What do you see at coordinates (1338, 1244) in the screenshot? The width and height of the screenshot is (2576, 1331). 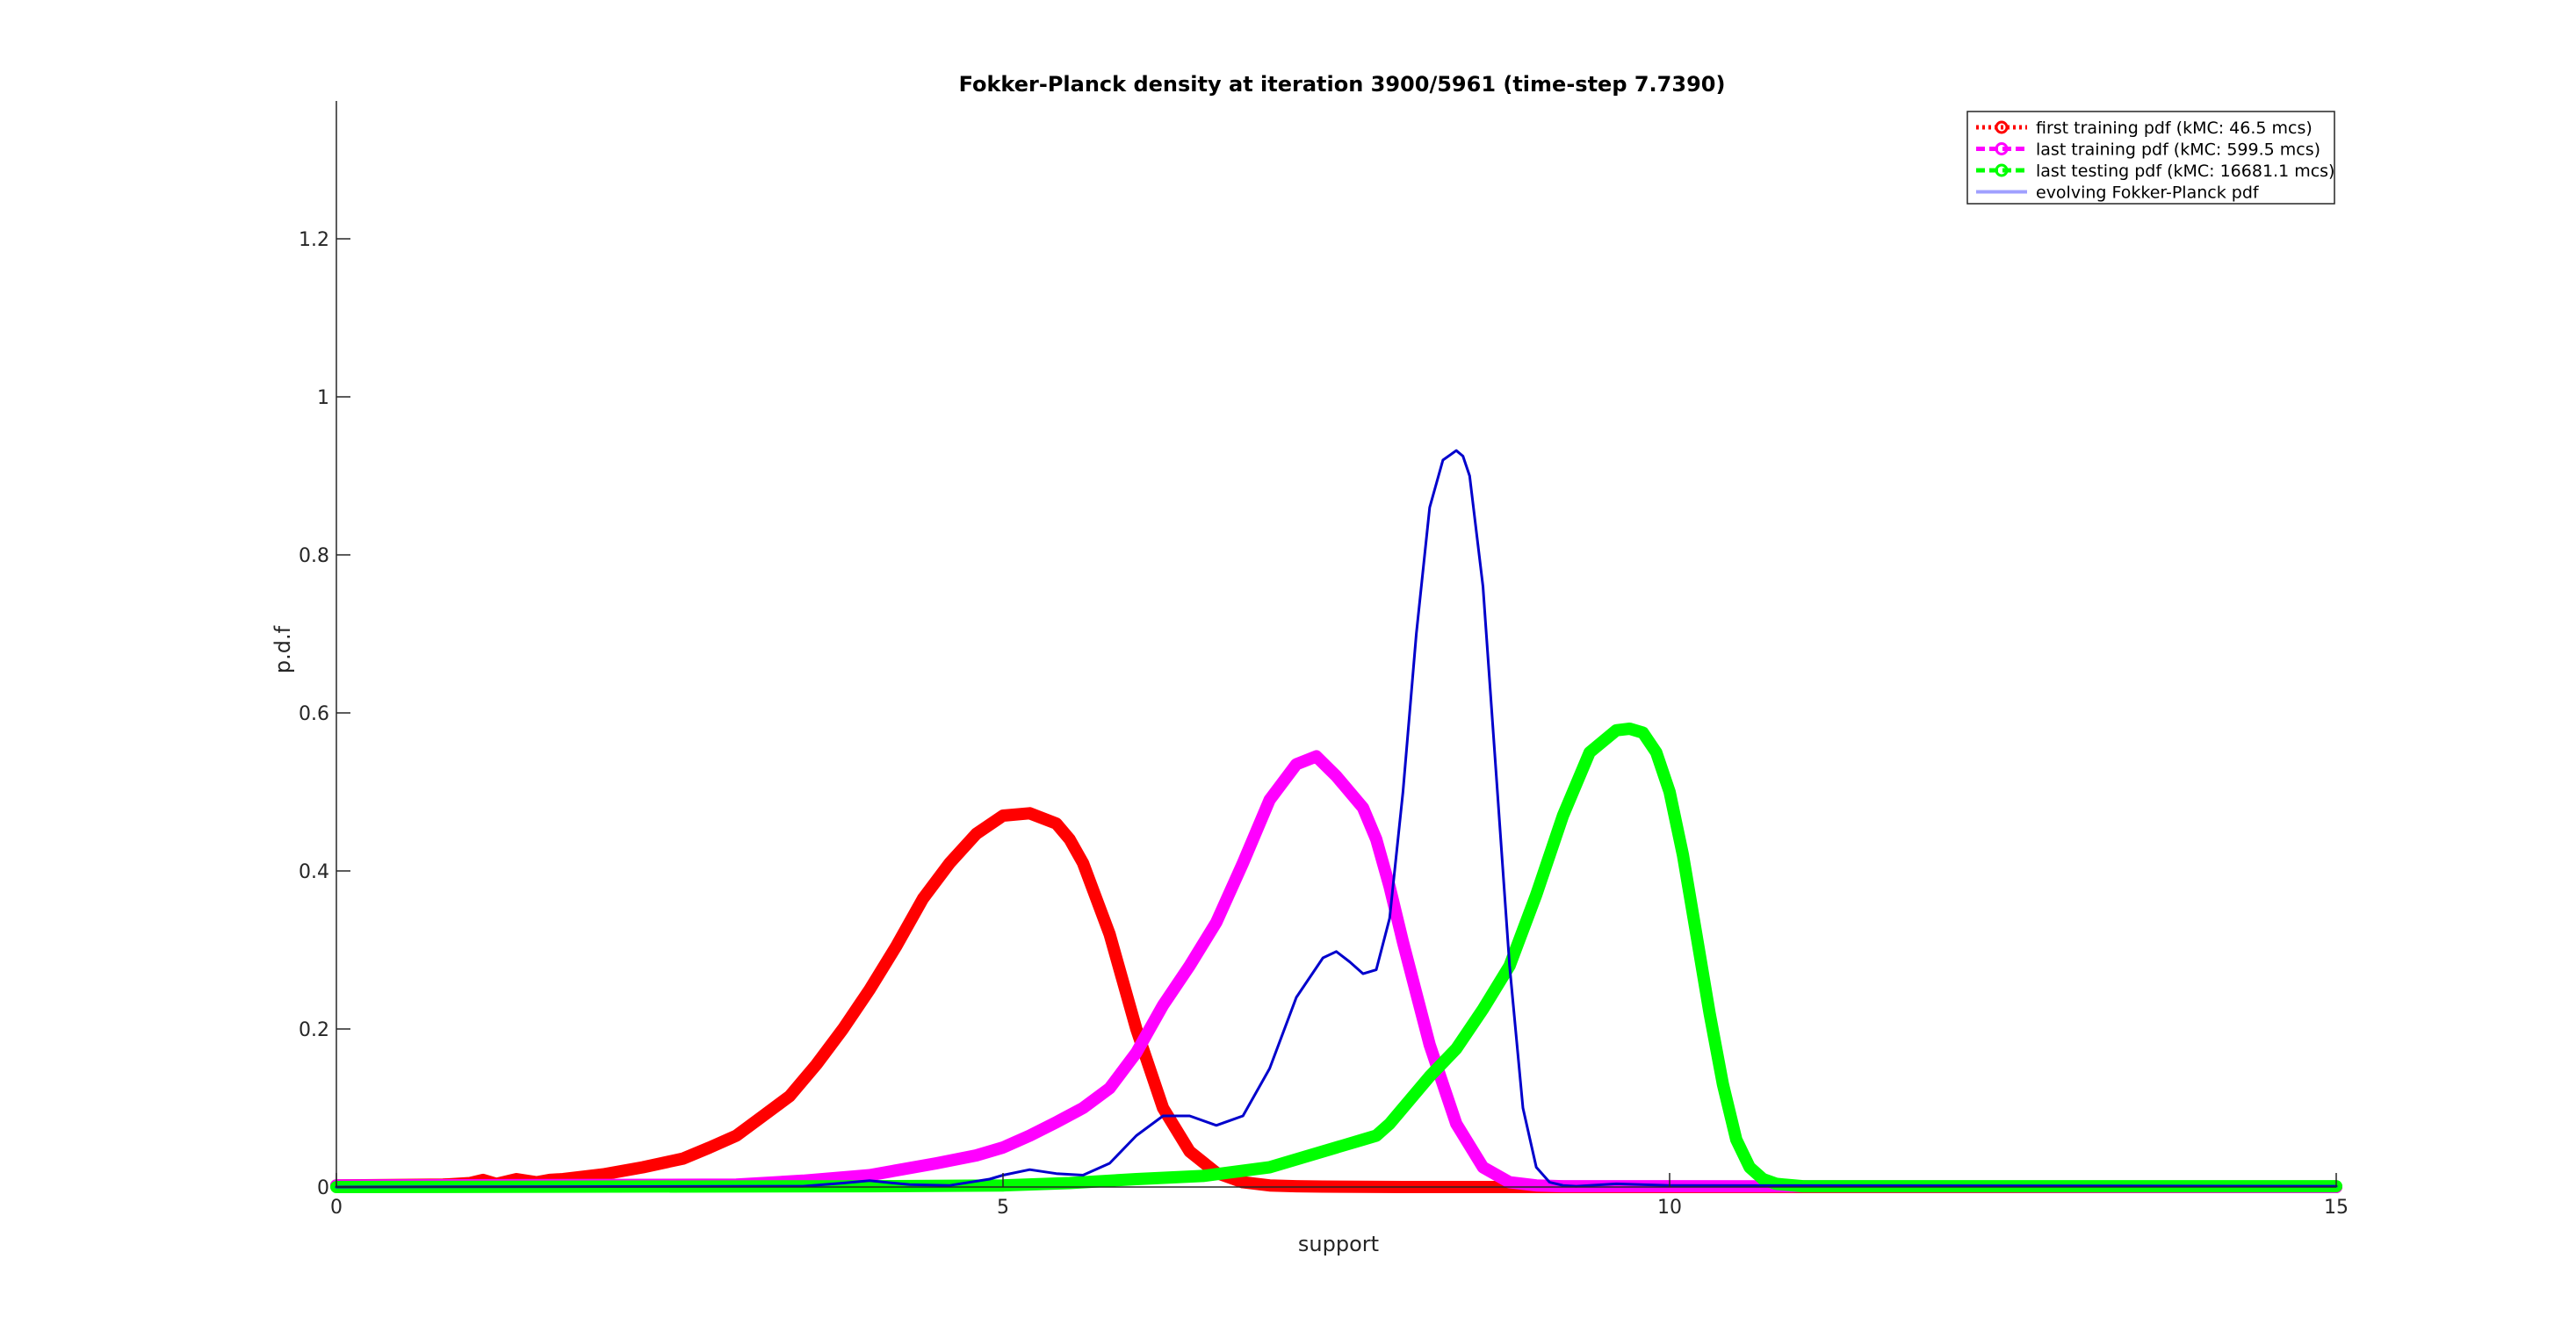 I see `x-axis-label: support` at bounding box center [1338, 1244].